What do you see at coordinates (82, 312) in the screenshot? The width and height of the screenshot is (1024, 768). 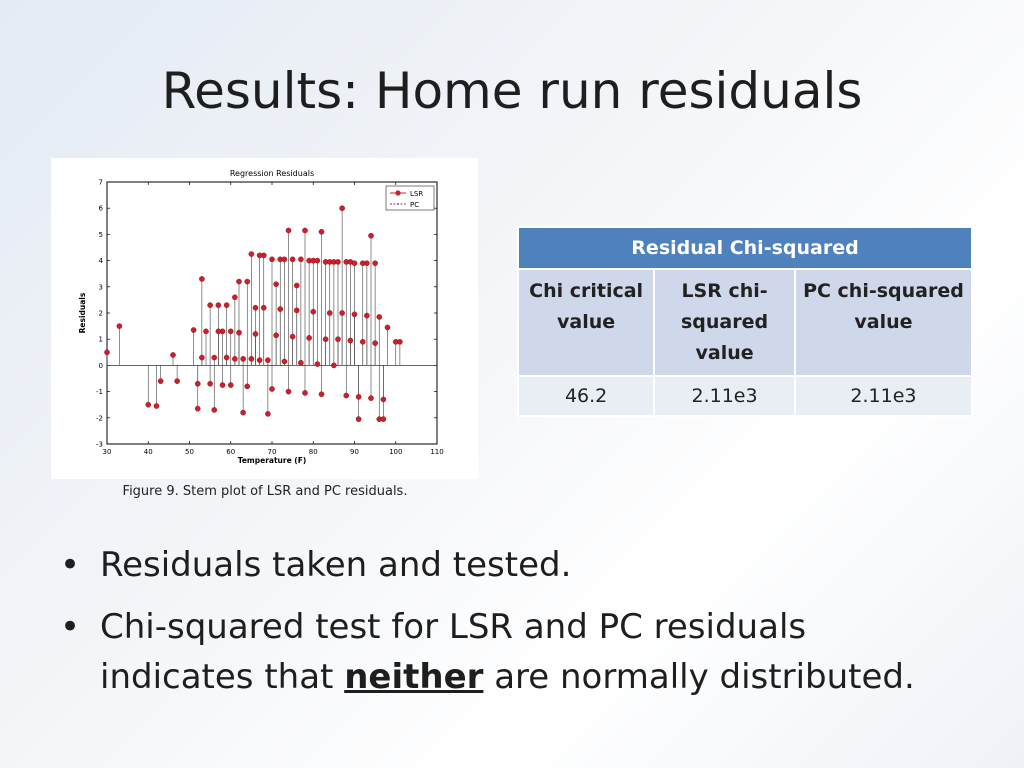 I see `y-axis-label: Residuals` at bounding box center [82, 312].